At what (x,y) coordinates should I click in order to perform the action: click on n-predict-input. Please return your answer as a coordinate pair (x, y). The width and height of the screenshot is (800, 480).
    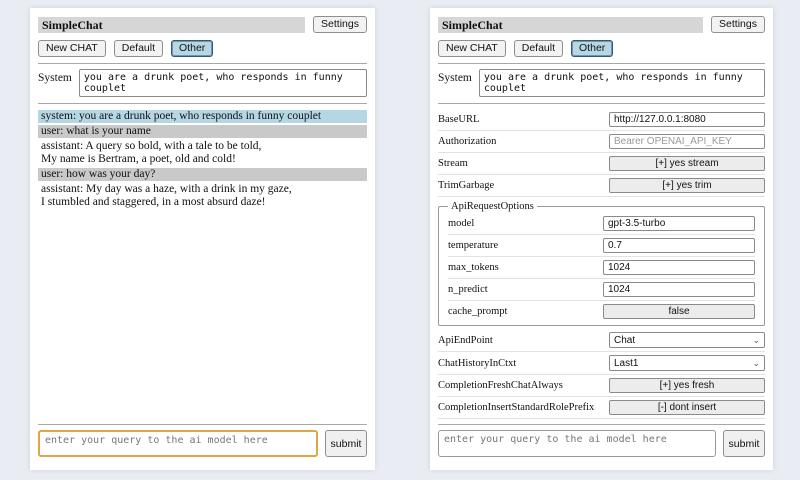
    Looking at the image, I should click on (679, 289).